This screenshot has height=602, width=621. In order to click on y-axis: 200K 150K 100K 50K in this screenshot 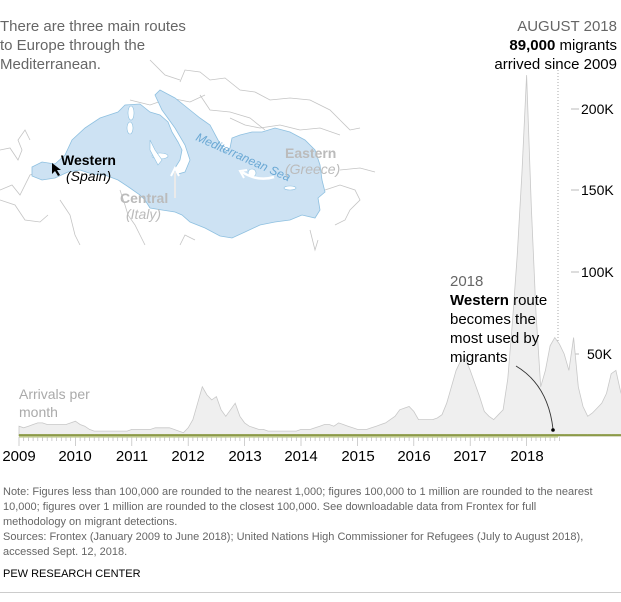, I will do `click(592, 231)`.